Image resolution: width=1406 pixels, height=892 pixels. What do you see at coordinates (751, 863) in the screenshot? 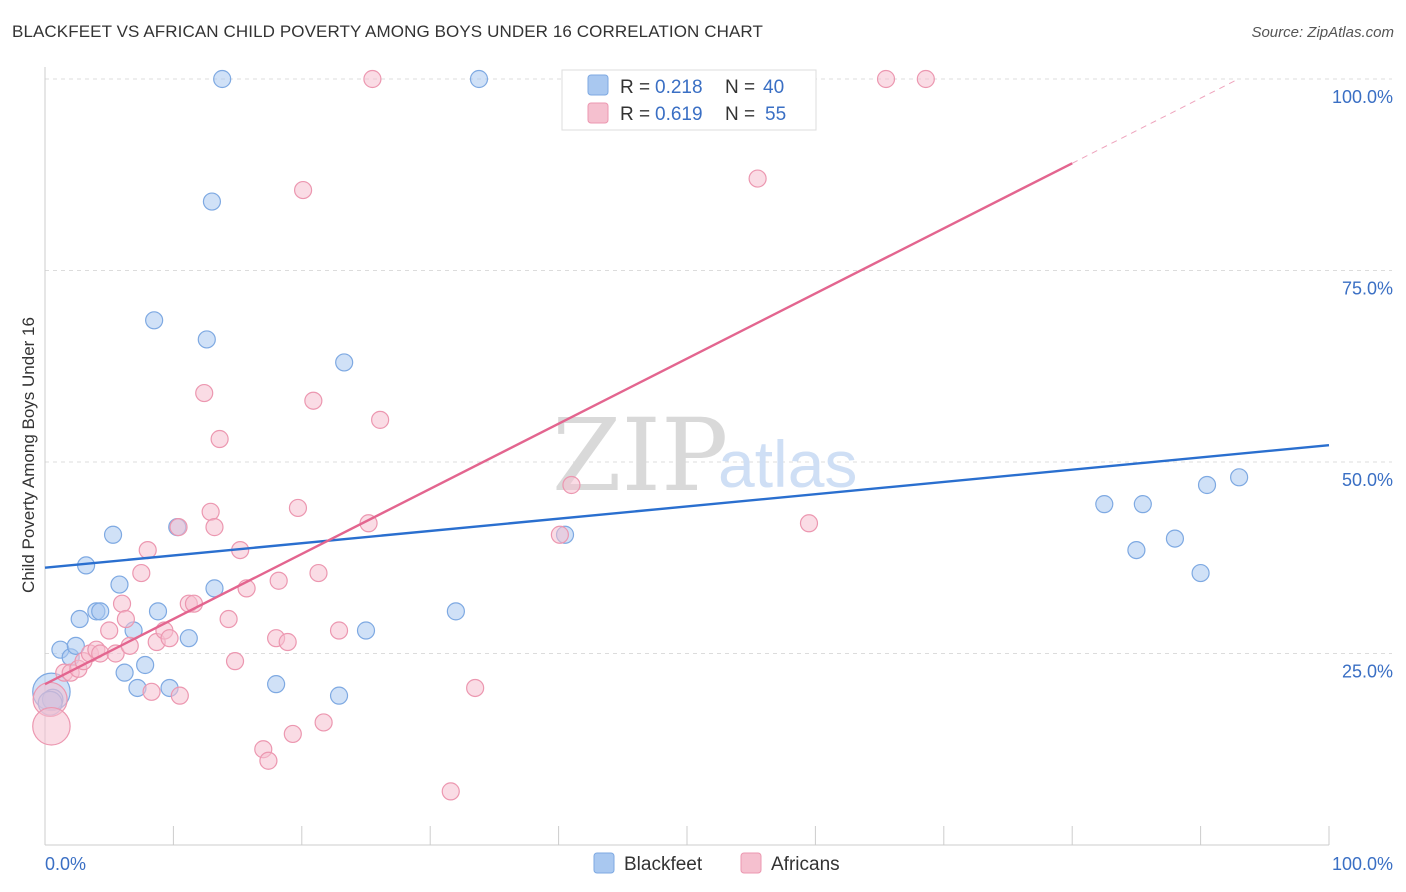
I see `bottom-legend-swatch-africans` at bounding box center [751, 863].